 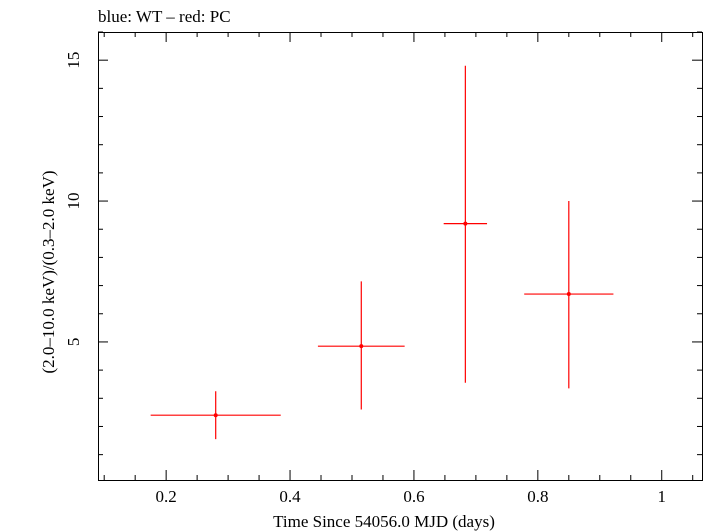 What do you see at coordinates (537, 496) in the screenshot?
I see `x-tick-label: 0.8` at bounding box center [537, 496].